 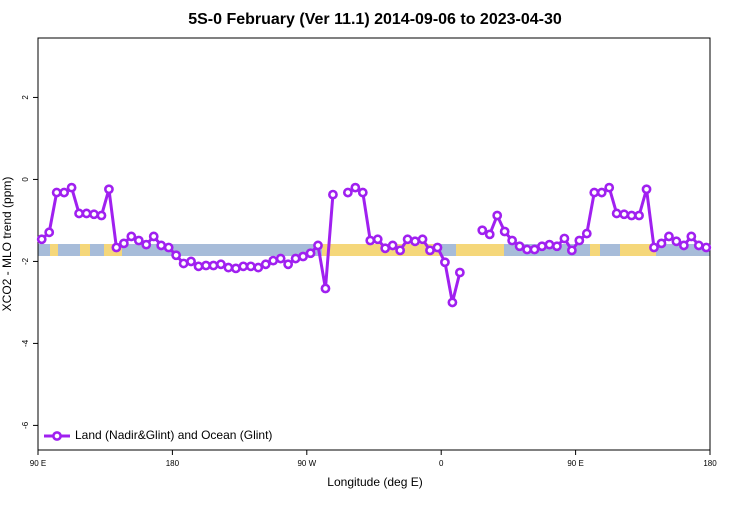 What do you see at coordinates (7, 244) in the screenshot?
I see `y-axis-label: XCO2 - MLO trend (ppm)` at bounding box center [7, 244].